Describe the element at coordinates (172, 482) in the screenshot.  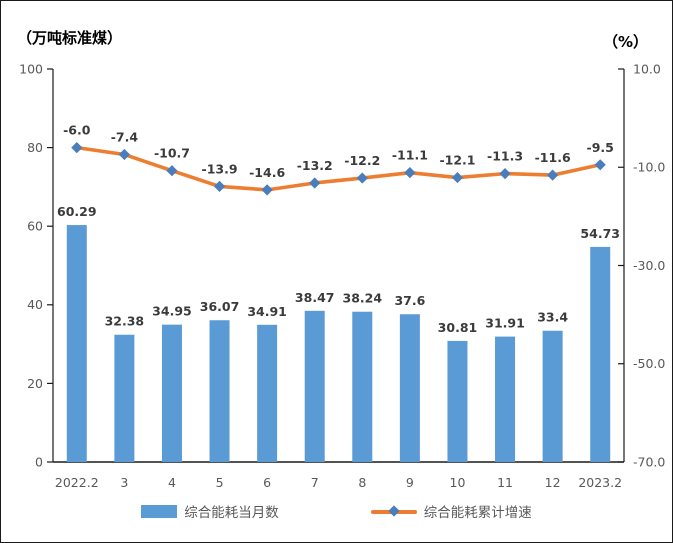
I see `x-axis-label: 4` at that location.